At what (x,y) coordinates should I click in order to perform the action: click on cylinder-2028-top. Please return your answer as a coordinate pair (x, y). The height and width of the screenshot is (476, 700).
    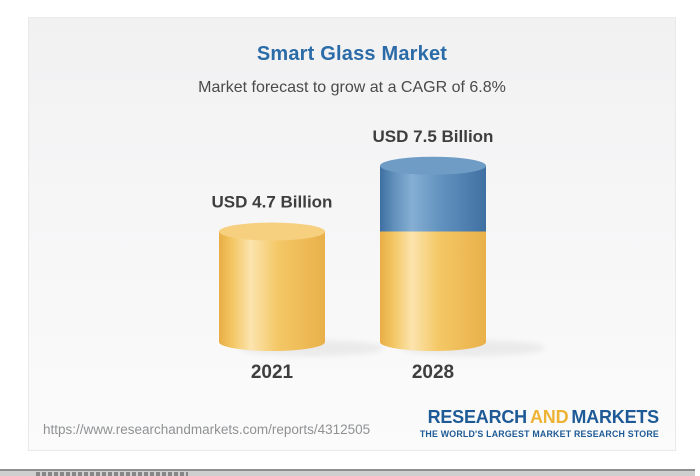
    Looking at the image, I should click on (433, 165).